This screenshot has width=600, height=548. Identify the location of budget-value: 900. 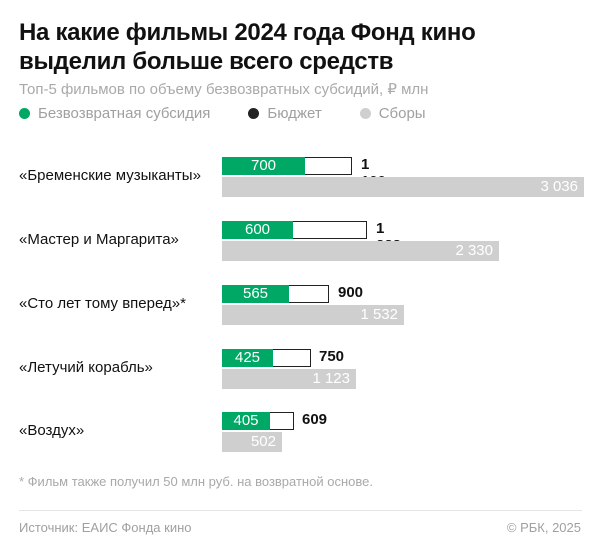
(351, 292).